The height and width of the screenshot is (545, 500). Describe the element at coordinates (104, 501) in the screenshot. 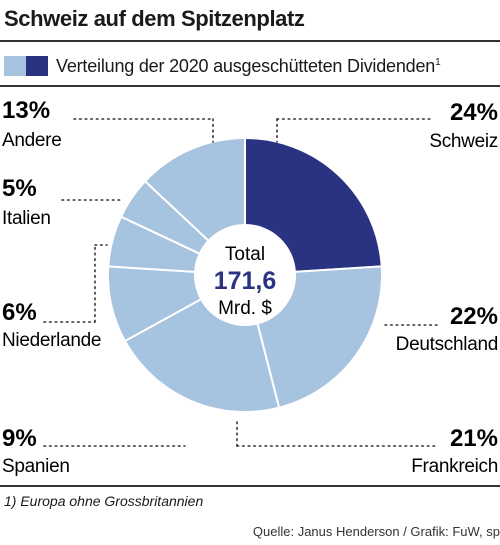

I see `footnote: 1) Europa ohne Grossbritannien` at that location.